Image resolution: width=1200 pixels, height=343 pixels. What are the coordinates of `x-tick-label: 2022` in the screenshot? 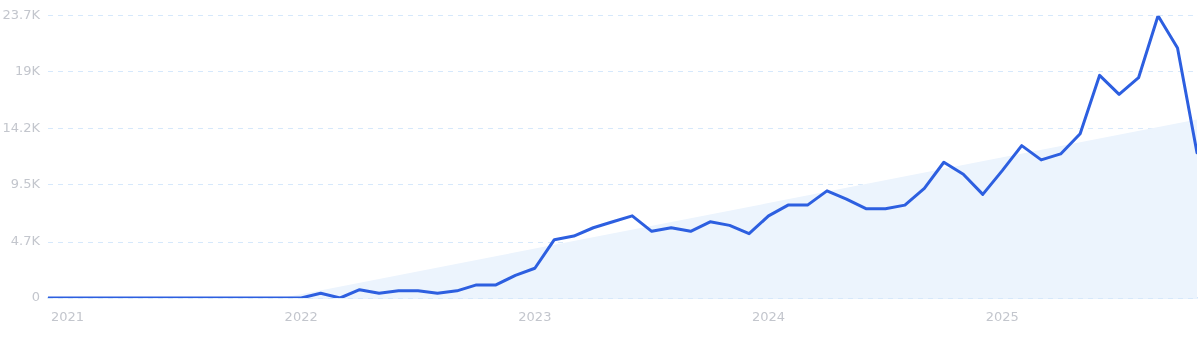 It's located at (301, 317).